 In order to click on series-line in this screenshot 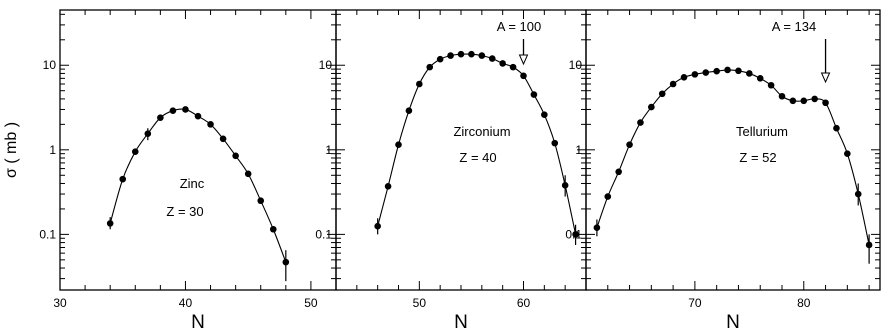, I will do `click(477, 144)`.